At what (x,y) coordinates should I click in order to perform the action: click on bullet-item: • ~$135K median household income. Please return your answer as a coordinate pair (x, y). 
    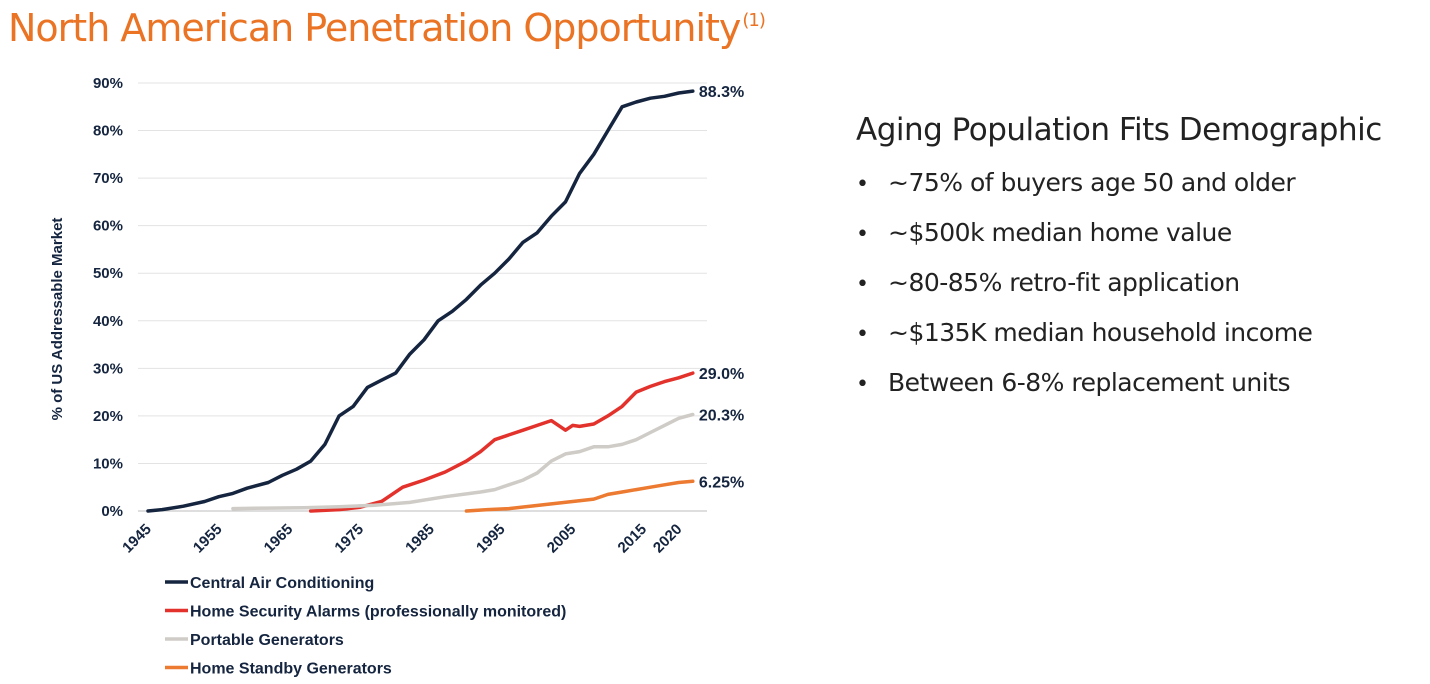
    Looking at the image, I should click on (1119, 333).